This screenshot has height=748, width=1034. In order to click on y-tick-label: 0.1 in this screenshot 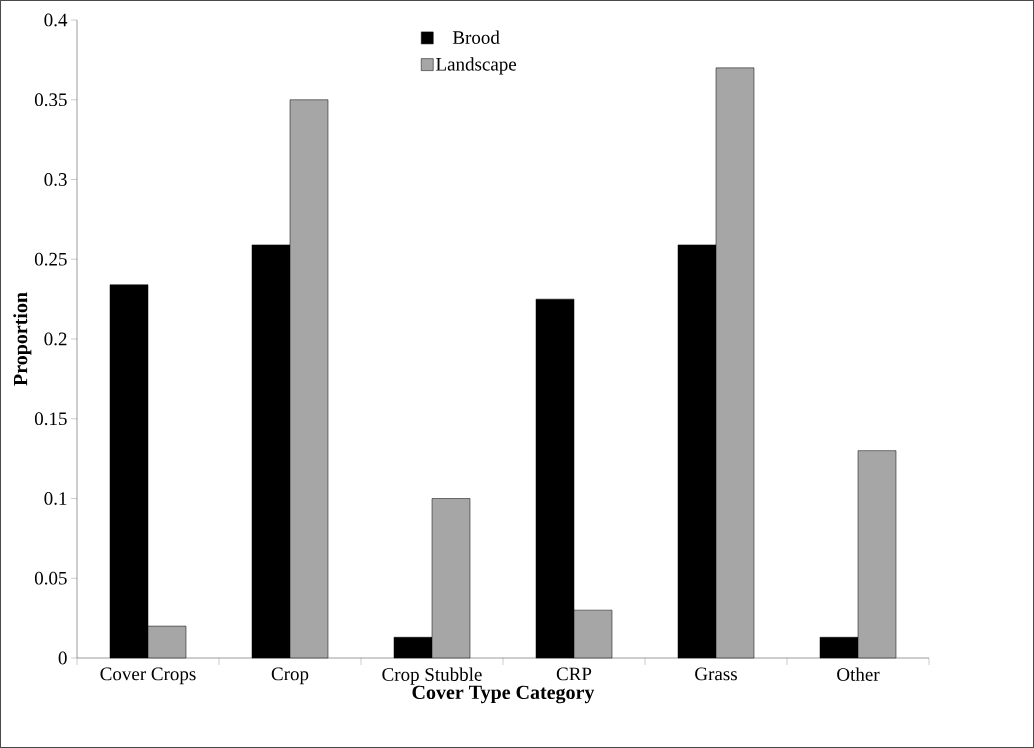, I will do `click(55, 498)`.